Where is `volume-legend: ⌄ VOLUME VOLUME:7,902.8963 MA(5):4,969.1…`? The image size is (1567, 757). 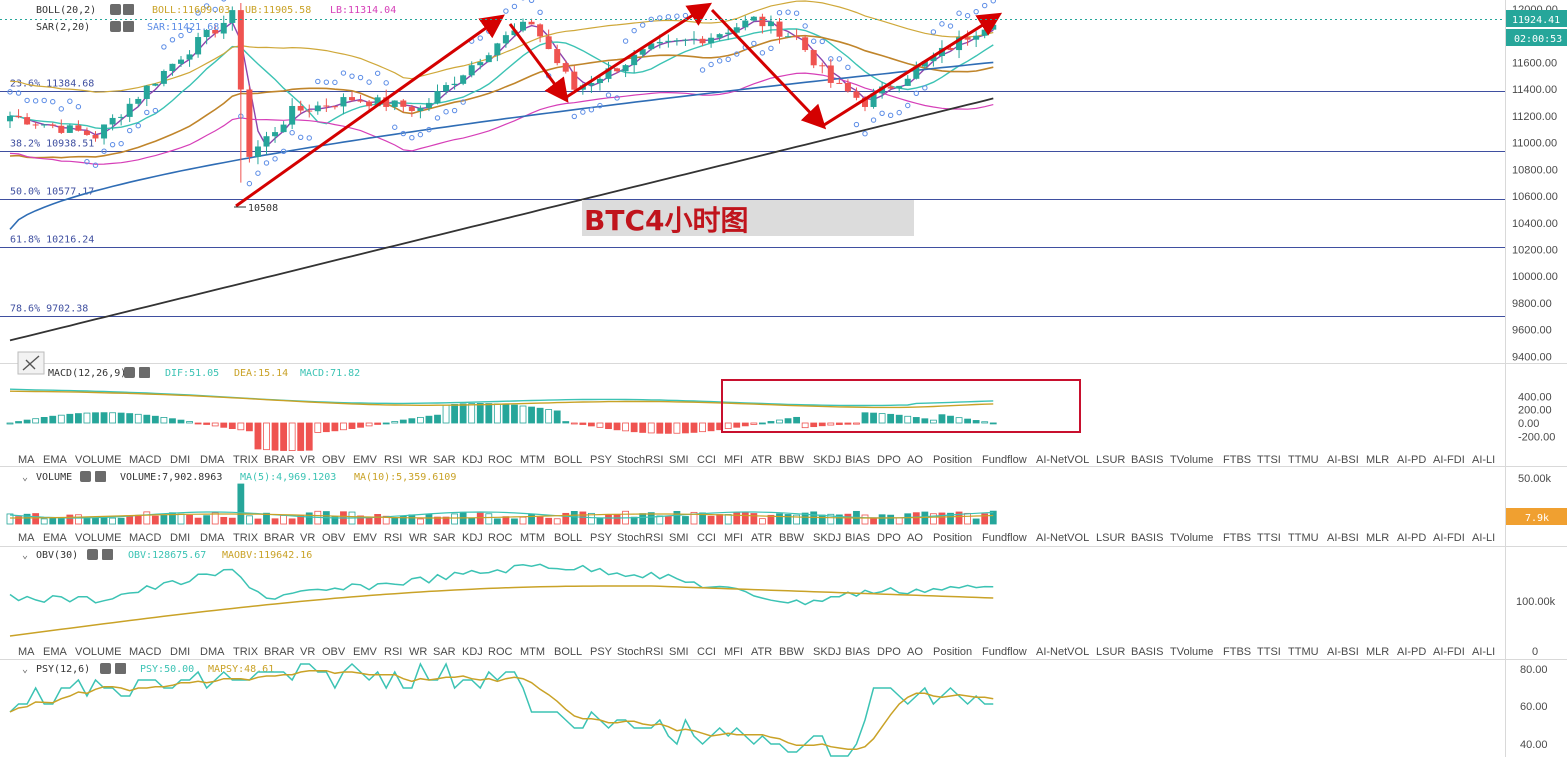 volume-legend: ⌄ VOLUME VOLUME:7,902.8963 MA(5):4,969.1… is located at coordinates (239, 477).